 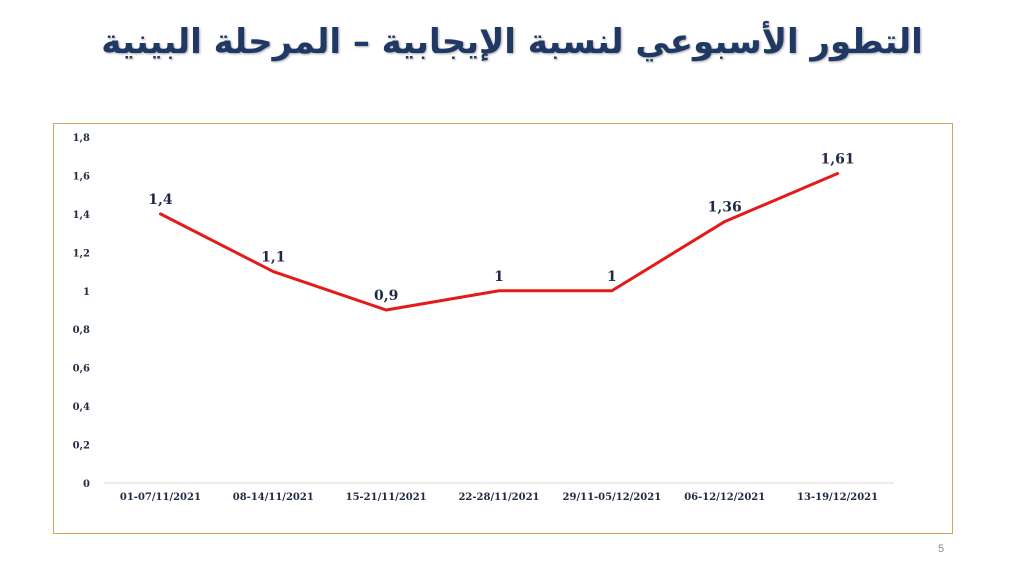 What do you see at coordinates (81, 407) in the screenshot?
I see `y-tick-label: 0,4` at bounding box center [81, 407].